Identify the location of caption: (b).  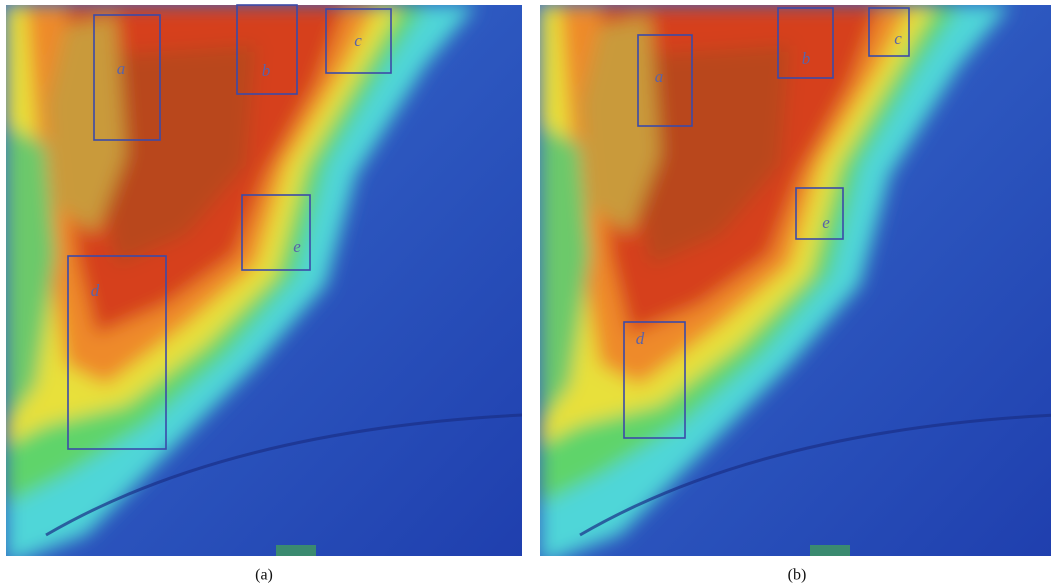
(797, 575).